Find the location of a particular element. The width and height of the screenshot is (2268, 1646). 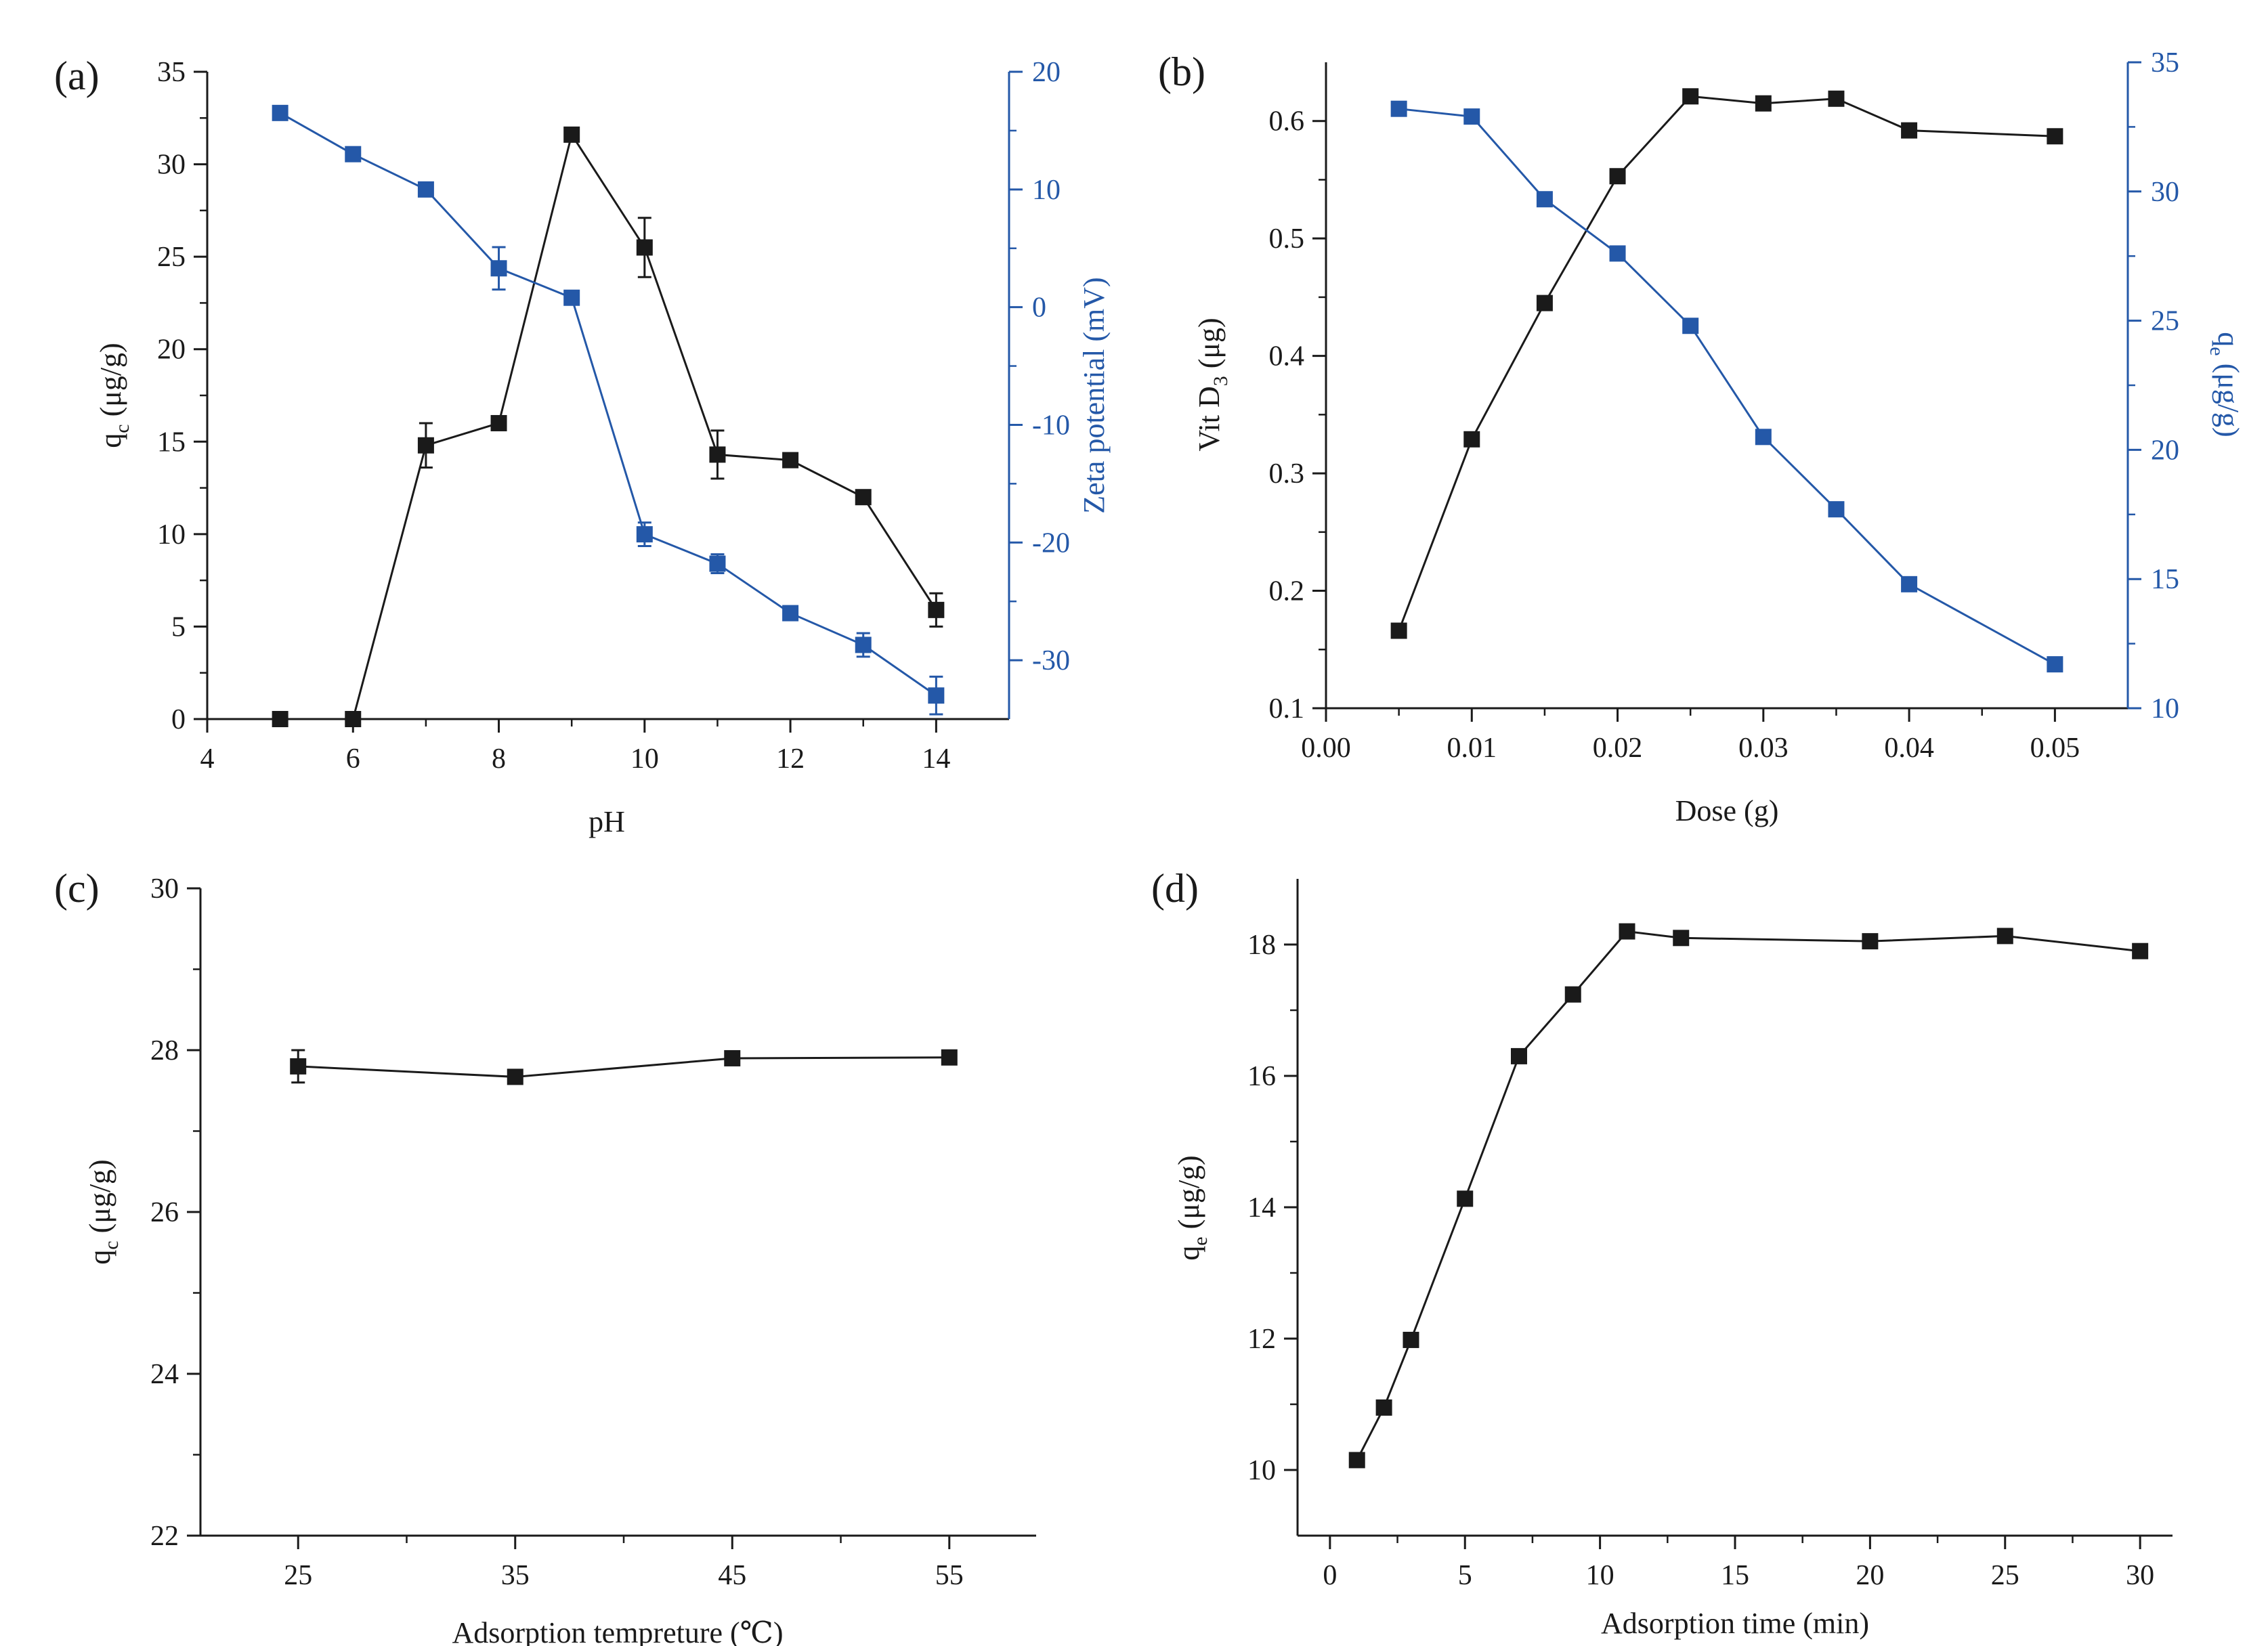

x-tick-label: 45 is located at coordinates (732, 1575).